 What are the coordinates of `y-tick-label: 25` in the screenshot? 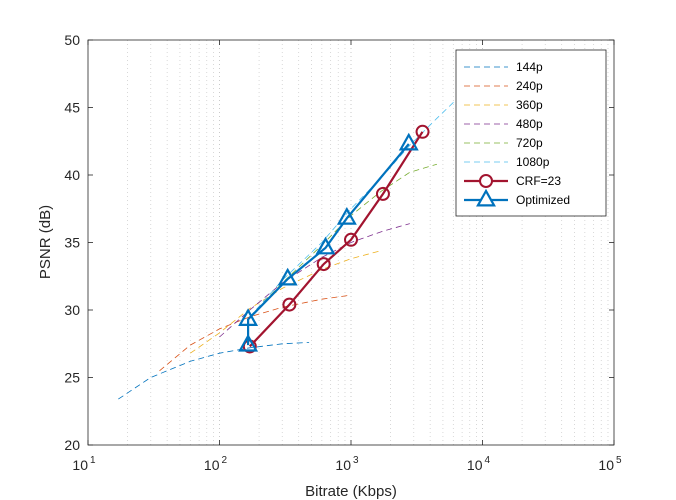 It's located at (72, 378).